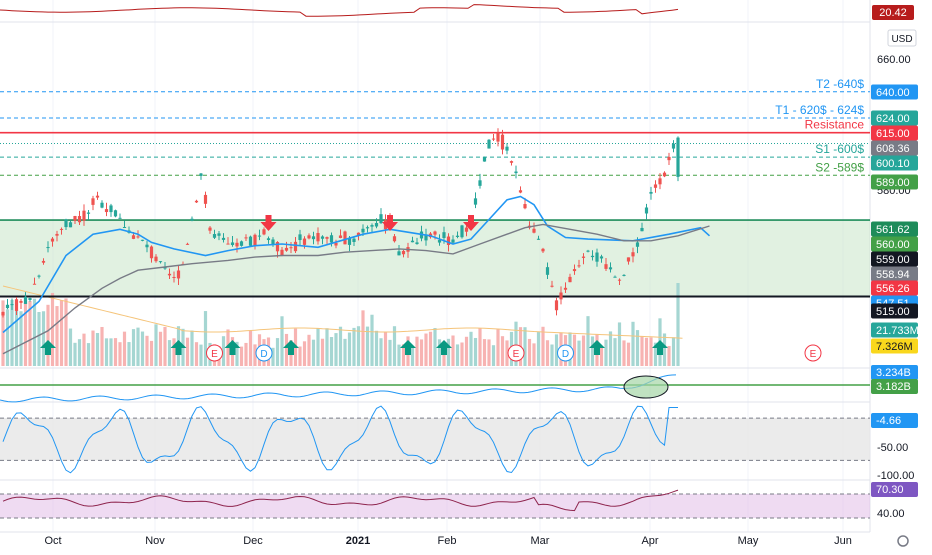 The image size is (932, 555). What do you see at coordinates (892, 448) in the screenshot?
I see `williams-tick: -50.00` at bounding box center [892, 448].